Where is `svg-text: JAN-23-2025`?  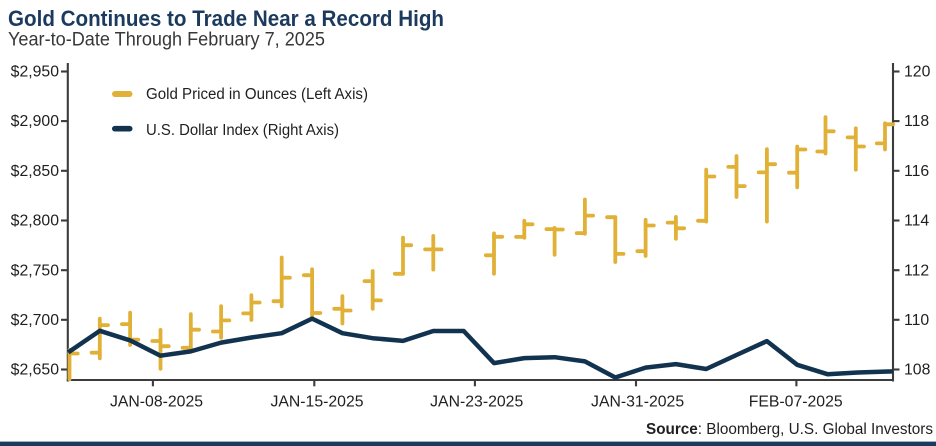
svg-text: JAN-23-2025 is located at coordinates (476, 401).